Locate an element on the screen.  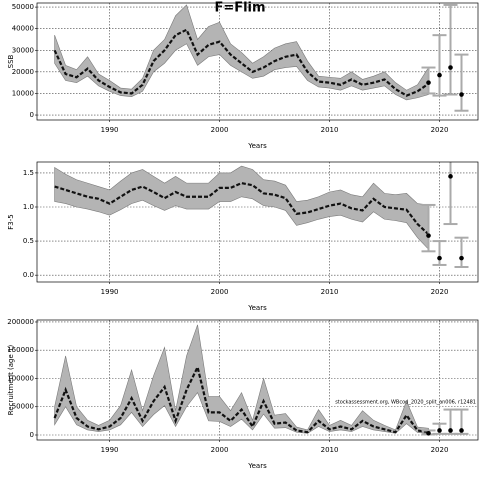
y-tick-label: 1.0 is located at coordinates (28, 207).